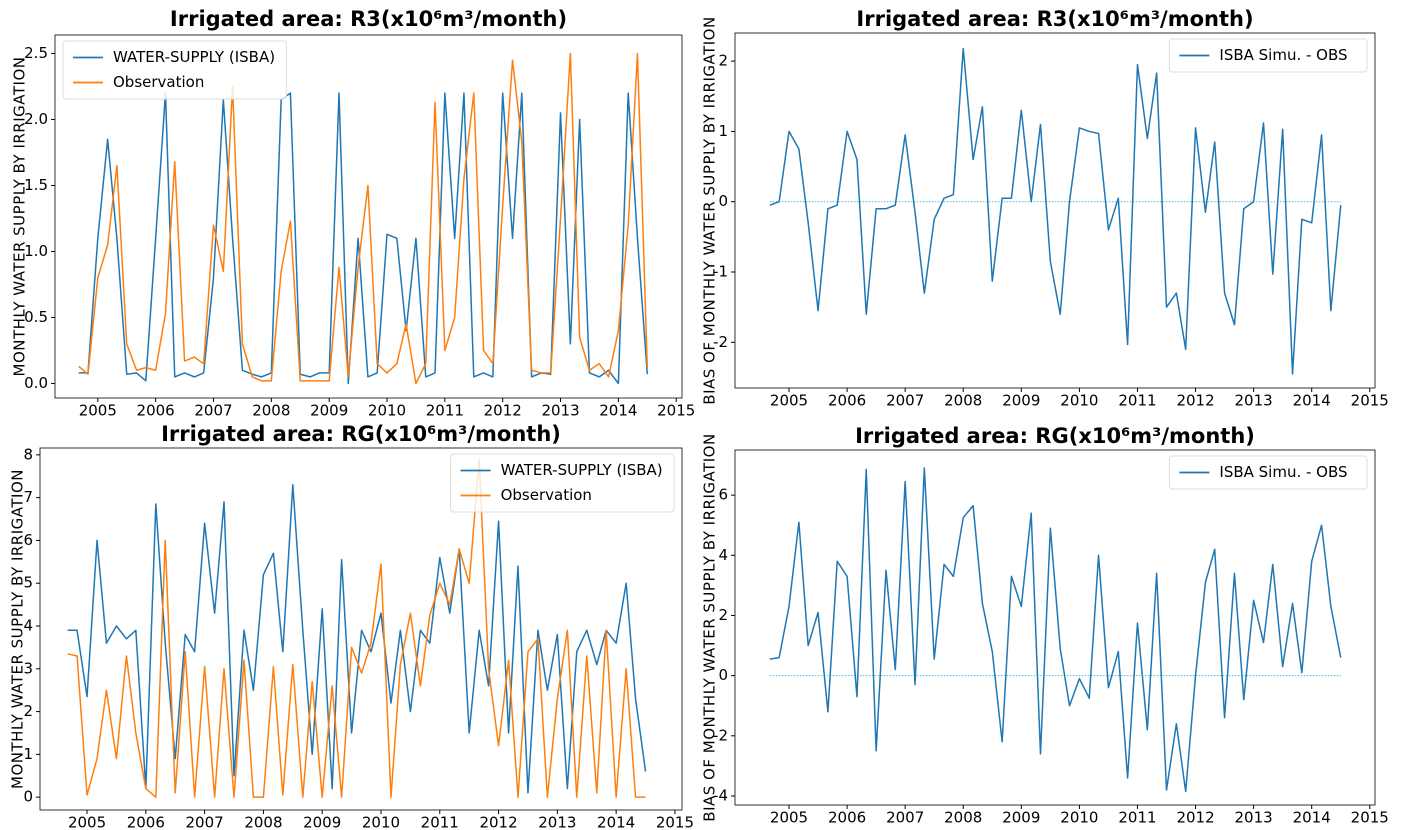  I want to click on legend-label: WATER-SUPPLY (ISBA), so click(194, 57).